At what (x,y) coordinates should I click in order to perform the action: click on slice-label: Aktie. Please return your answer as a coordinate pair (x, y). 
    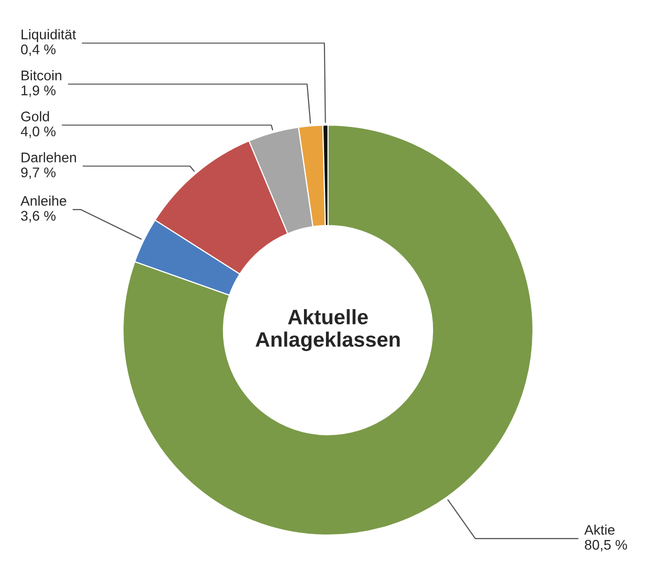
    Looking at the image, I should click on (599, 529).